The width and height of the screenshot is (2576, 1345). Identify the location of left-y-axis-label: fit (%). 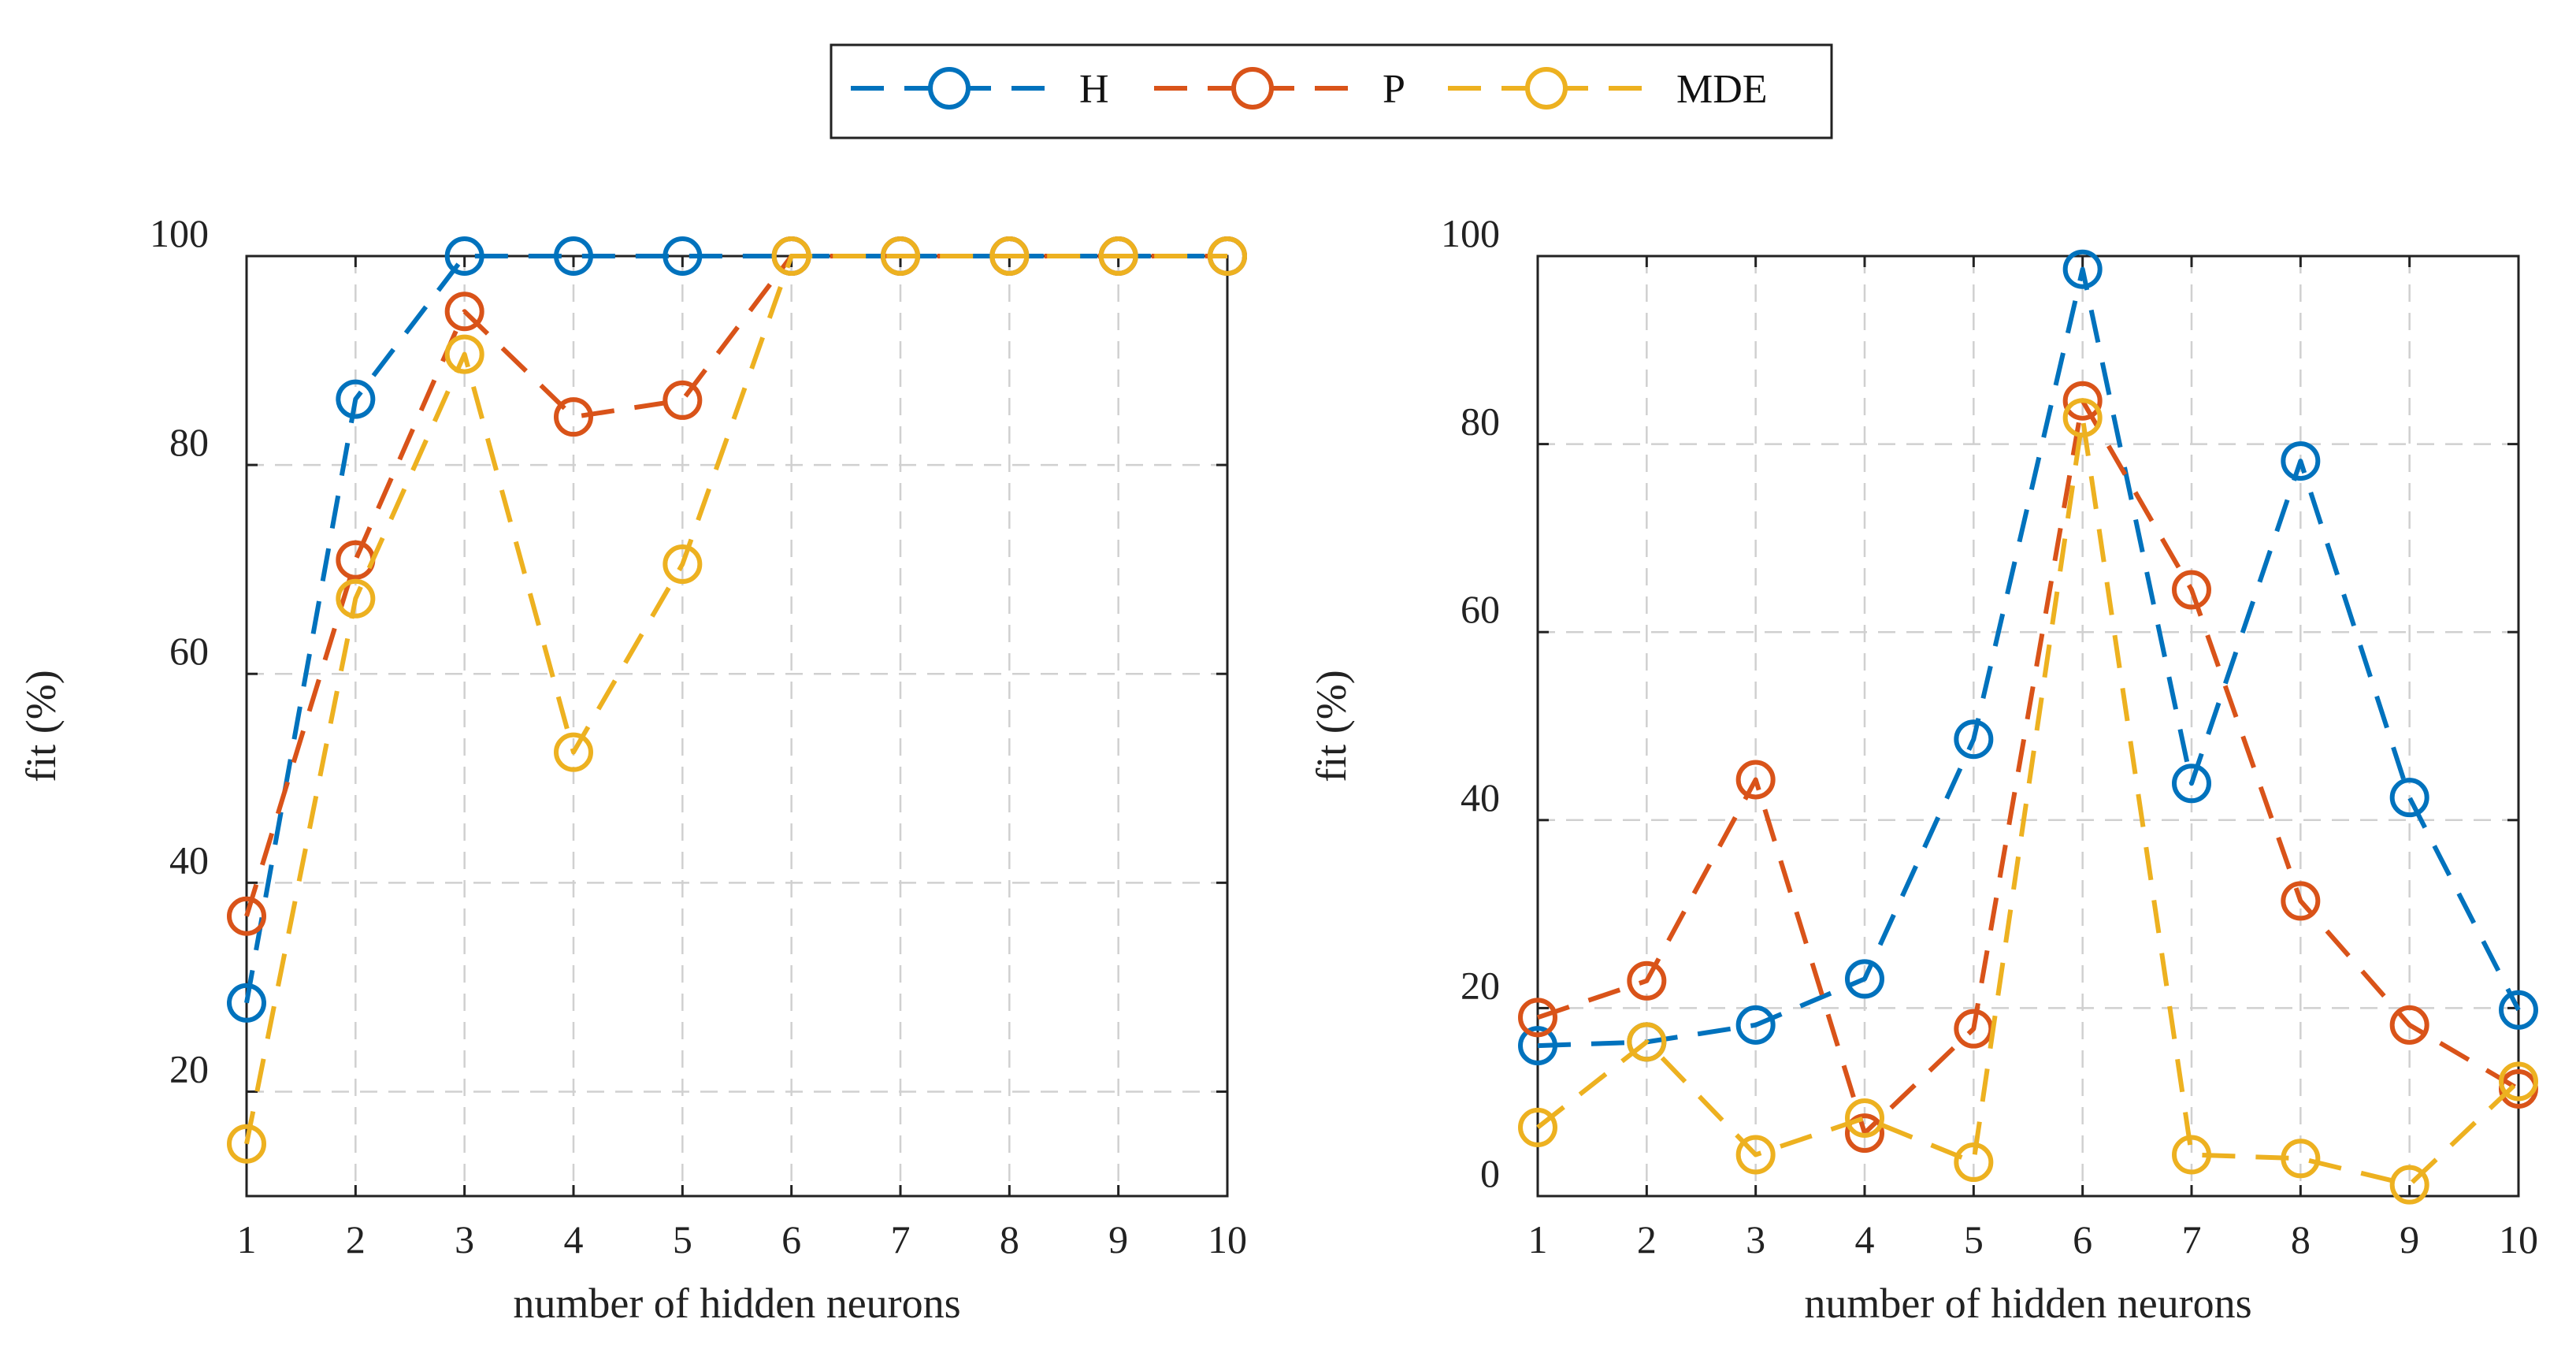
(41, 726).